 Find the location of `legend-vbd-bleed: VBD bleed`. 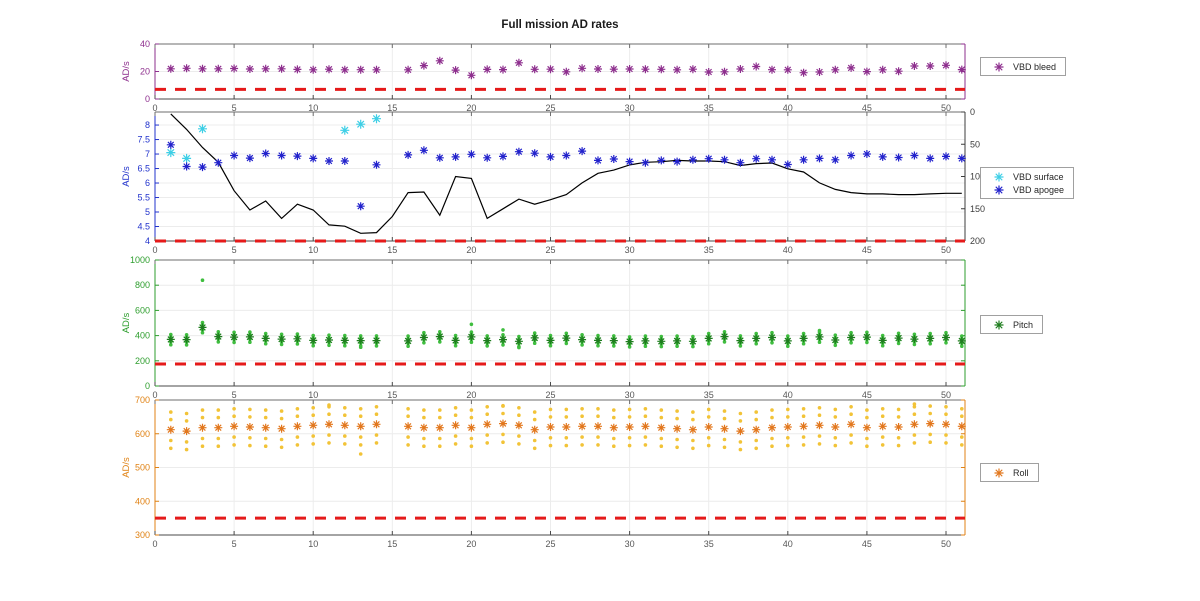

legend-vbd-bleed: VBD bleed is located at coordinates (1023, 66).